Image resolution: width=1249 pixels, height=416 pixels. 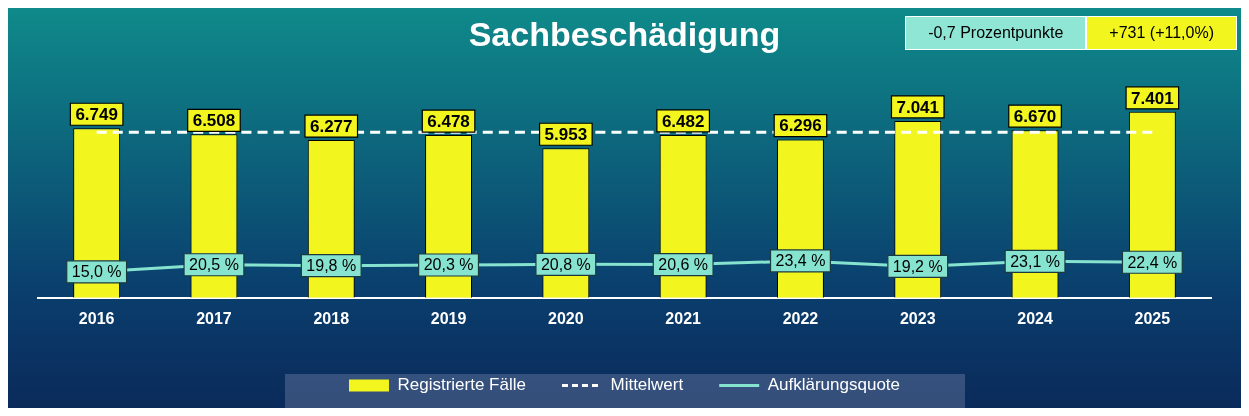 What do you see at coordinates (1035, 318) in the screenshot?
I see `x-tick-label: 2024` at bounding box center [1035, 318].